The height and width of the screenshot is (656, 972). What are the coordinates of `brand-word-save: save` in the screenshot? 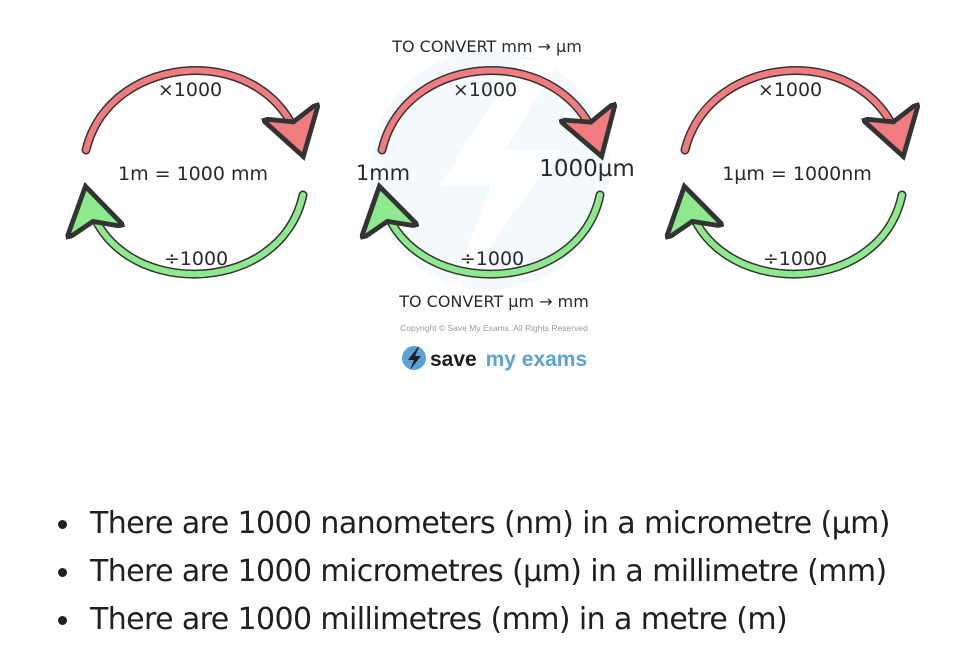 It's located at (453, 359).